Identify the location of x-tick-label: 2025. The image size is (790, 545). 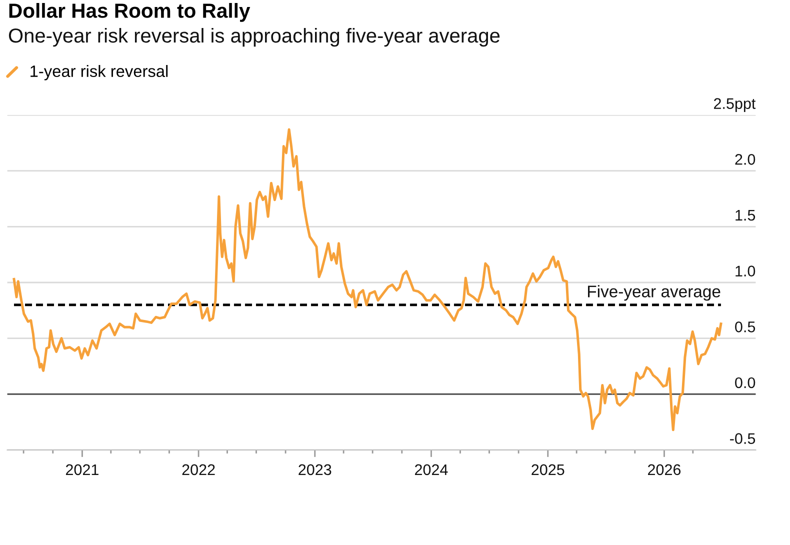
(548, 470).